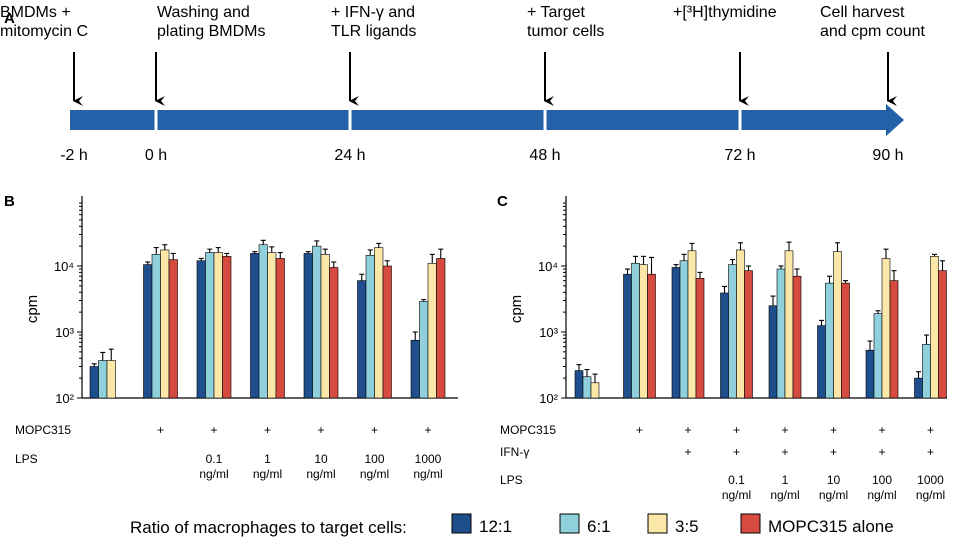 The image size is (965, 541). Describe the element at coordinates (511, 480) in the screenshot. I see `row-label: LPS` at that location.